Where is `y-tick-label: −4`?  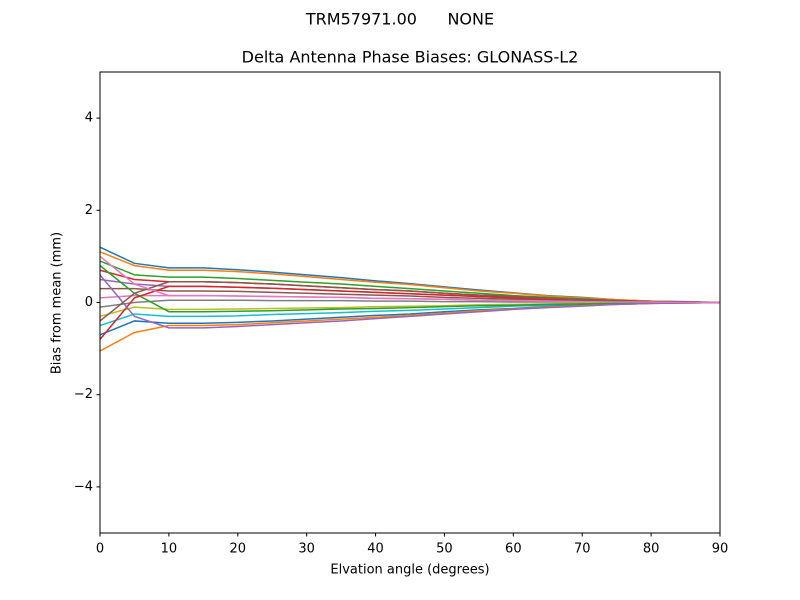
y-tick-label: −4 is located at coordinates (83, 486).